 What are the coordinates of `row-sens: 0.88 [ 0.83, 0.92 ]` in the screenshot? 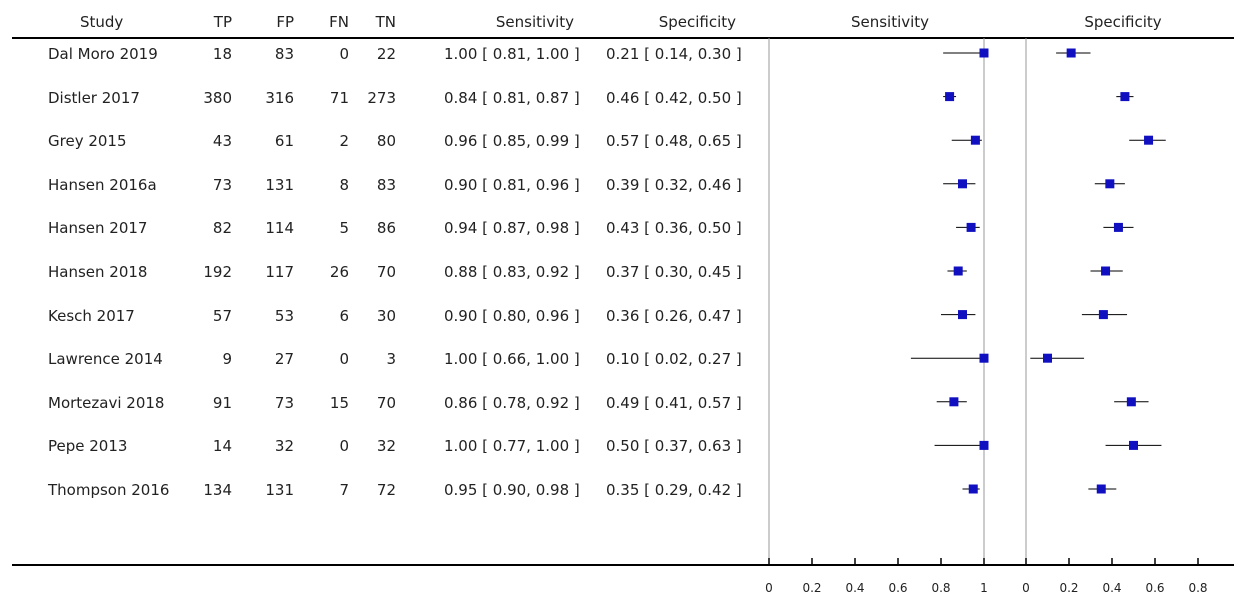 It's located at (512, 272).